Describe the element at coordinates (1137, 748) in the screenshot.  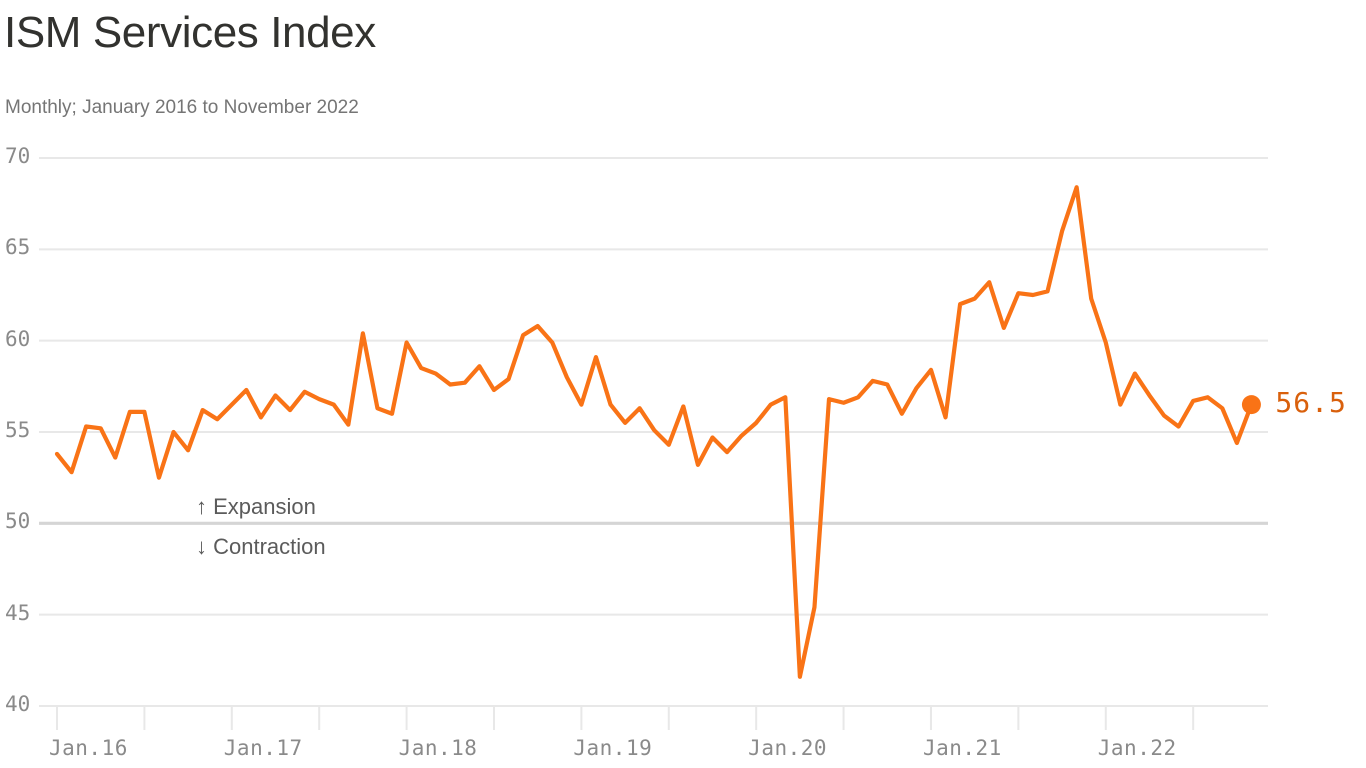
I see `x-axis-tick-label: Jan.22` at that location.